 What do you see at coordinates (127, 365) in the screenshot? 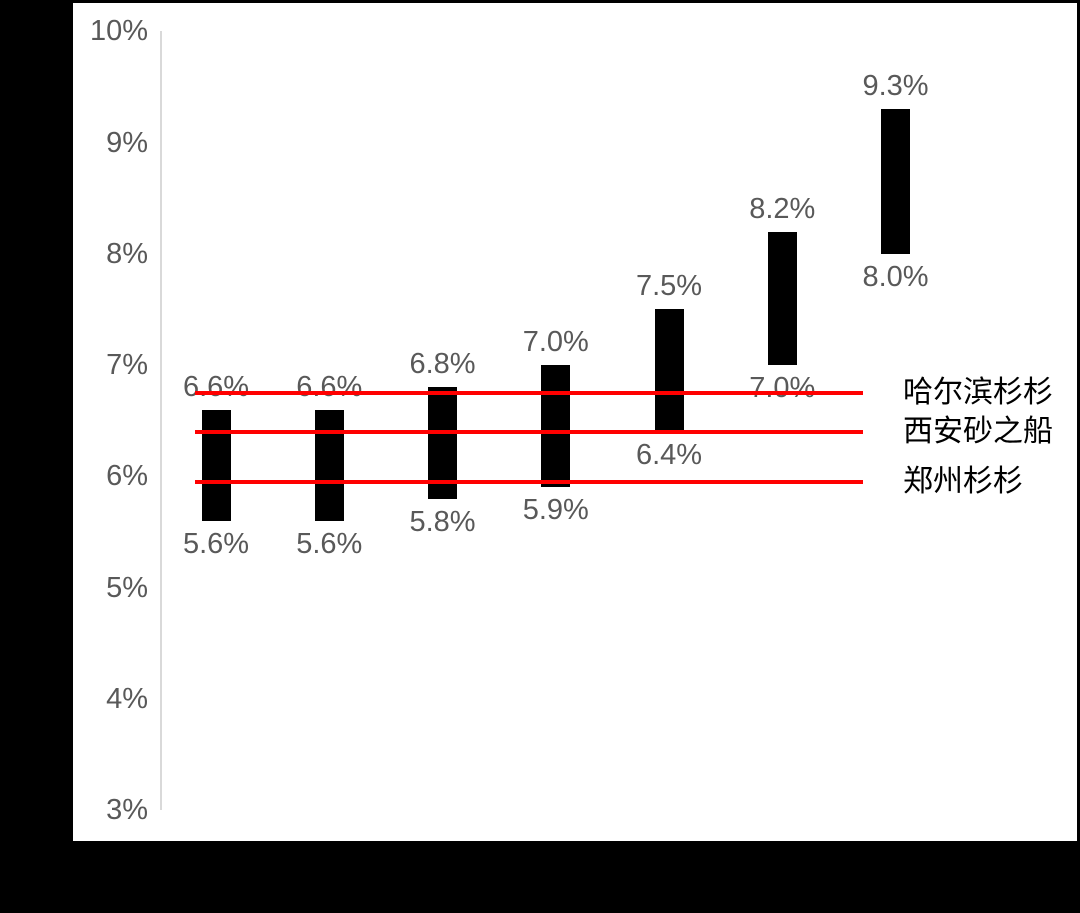
I see `y-tick-label: 7%` at bounding box center [127, 365].